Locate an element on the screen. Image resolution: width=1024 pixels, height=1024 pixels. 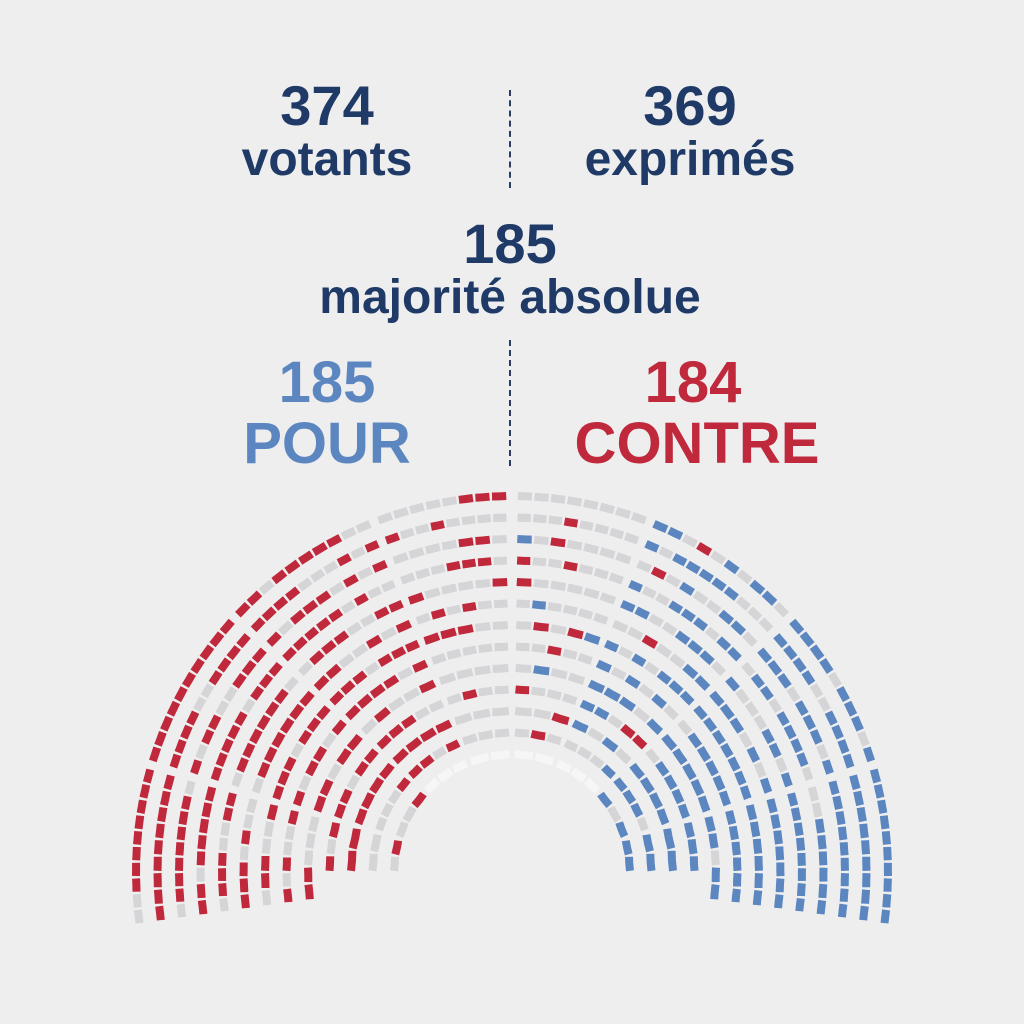
divider-bottom is located at coordinates (510, 403).